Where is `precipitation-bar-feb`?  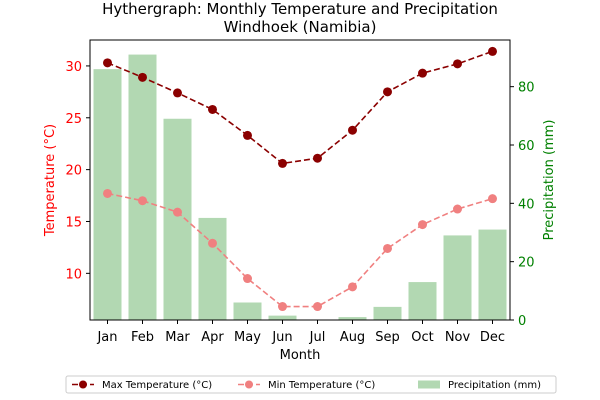
precipitation-bar-feb is located at coordinates (142, 187).